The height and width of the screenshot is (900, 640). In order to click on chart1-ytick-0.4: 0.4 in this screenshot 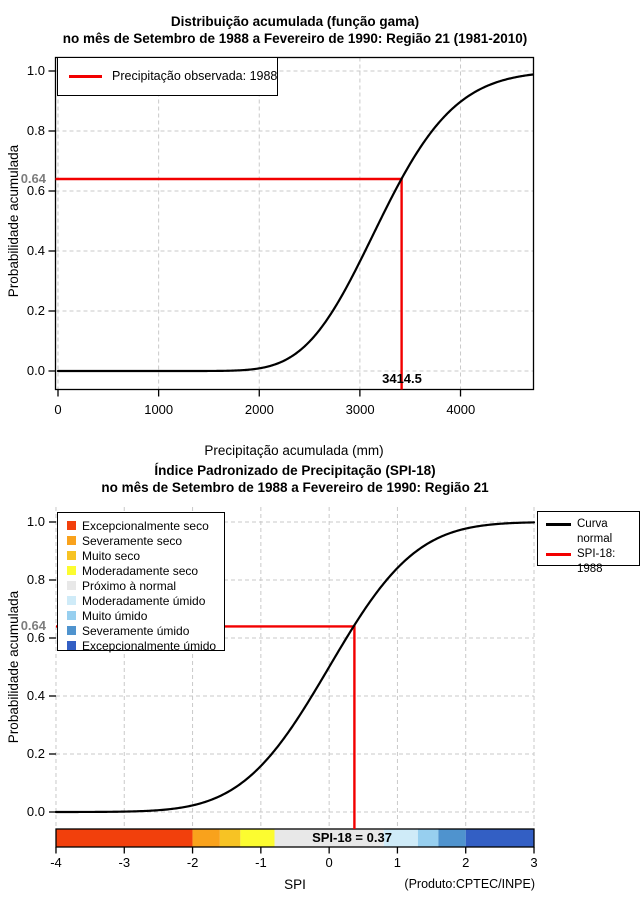, I will do `click(35, 250)`.